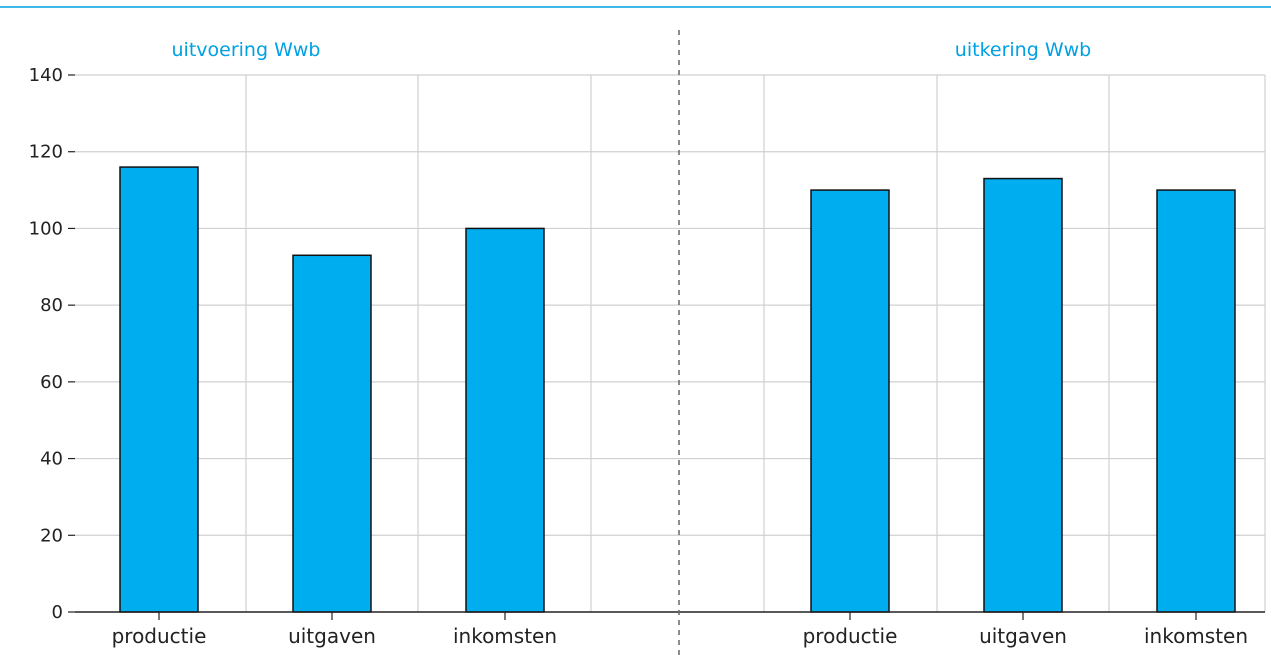 This screenshot has height=655, width=1271. Describe the element at coordinates (332, 433) in the screenshot. I see `bar-uitvoering-uitgaven` at that location.